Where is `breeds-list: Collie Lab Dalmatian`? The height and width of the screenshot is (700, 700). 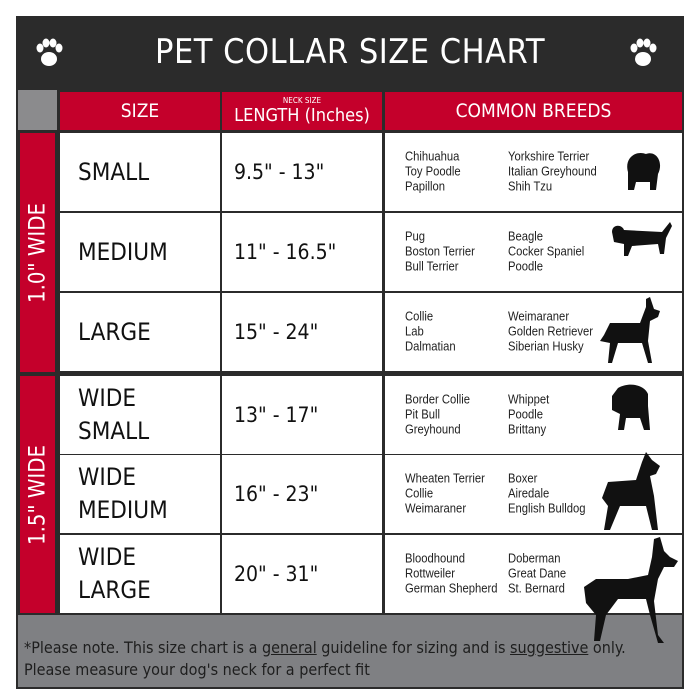
breeds-list: Collie Lab Dalmatian is located at coordinates (430, 331).